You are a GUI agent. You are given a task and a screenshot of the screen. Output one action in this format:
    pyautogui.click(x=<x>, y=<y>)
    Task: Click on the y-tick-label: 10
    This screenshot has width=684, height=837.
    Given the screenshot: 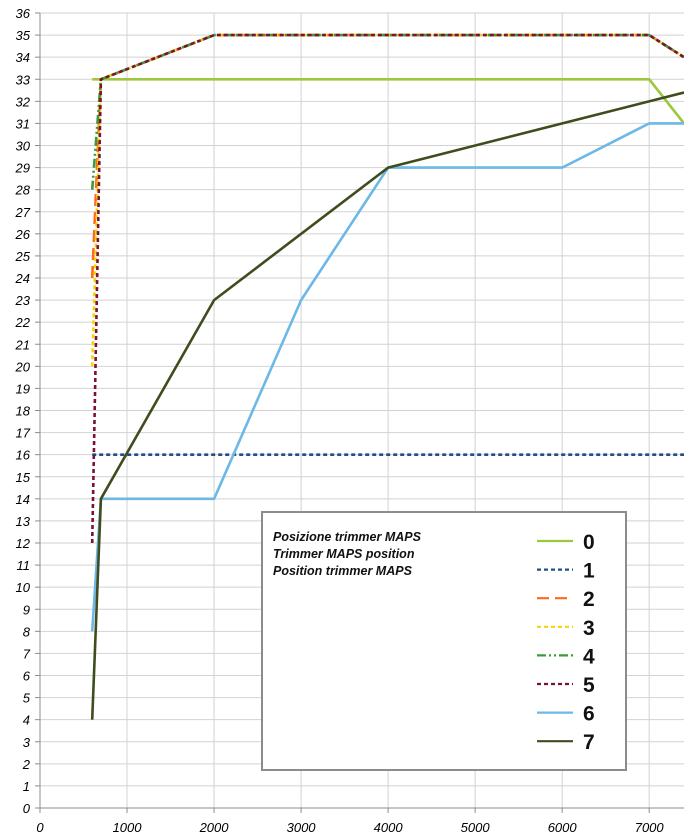 What is the action you would take?
    pyautogui.click(x=23, y=587)
    